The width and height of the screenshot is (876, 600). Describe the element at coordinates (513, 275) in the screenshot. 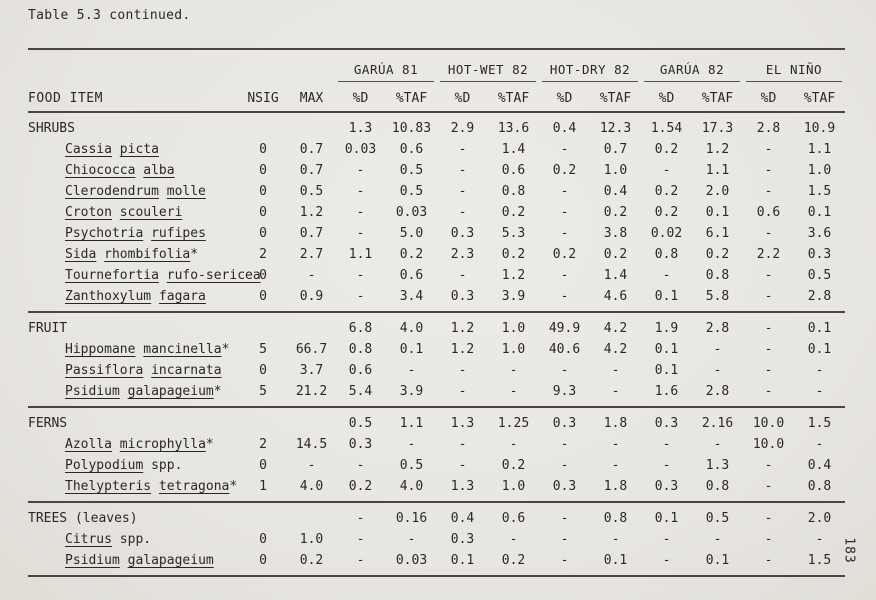

I see `cell-value: 1.2` at that location.